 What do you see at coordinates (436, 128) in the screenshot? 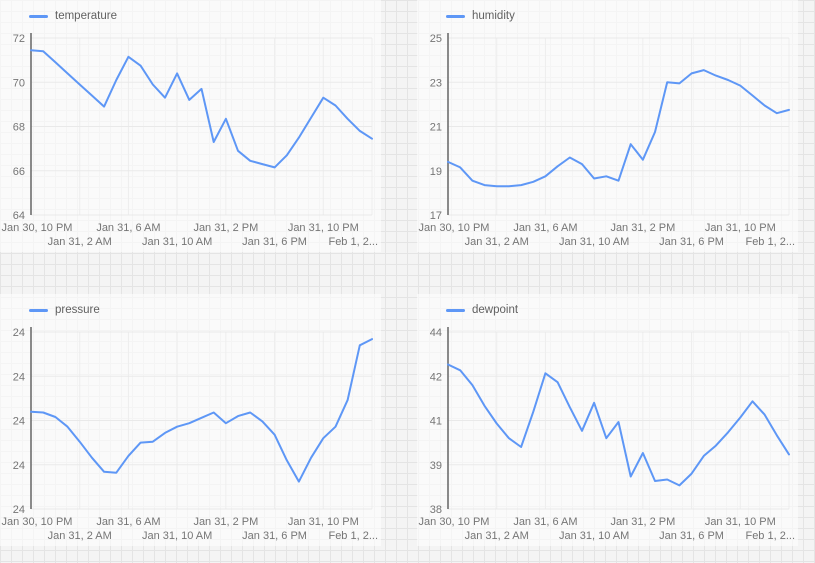
I see `svg-text: 21` at bounding box center [436, 128].